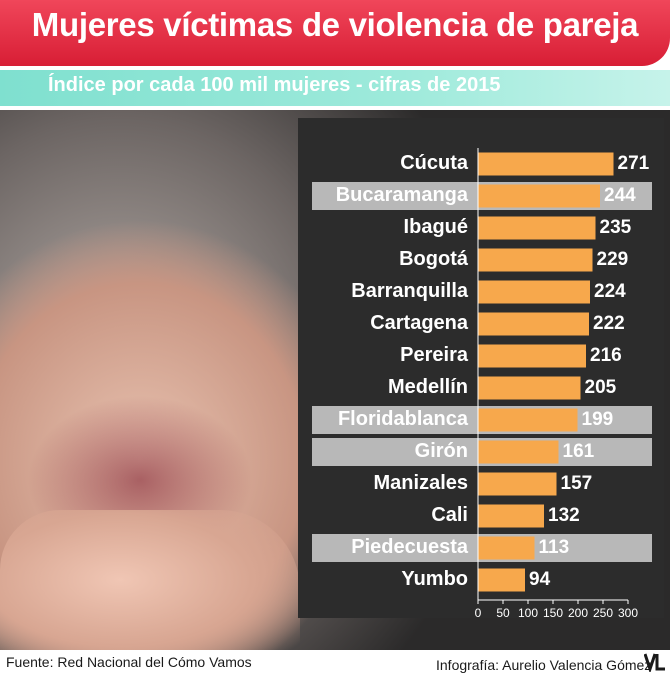 This screenshot has height=676, width=670. I want to click on value-label: 132, so click(564, 515).